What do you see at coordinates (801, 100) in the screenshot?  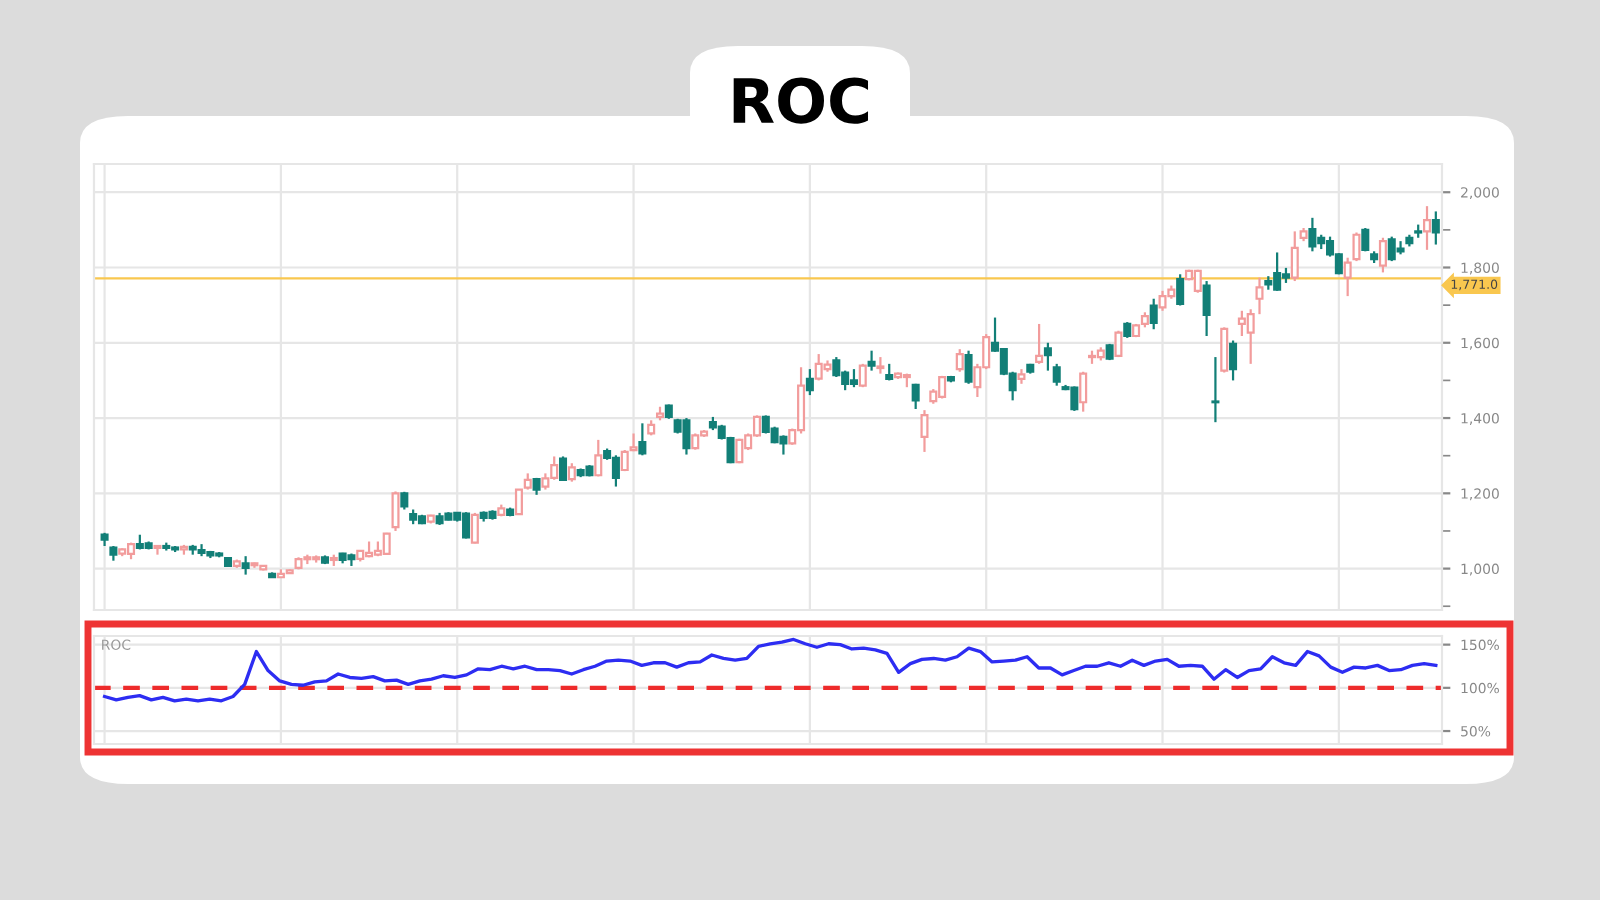 I see `chart-title: ROC` at bounding box center [801, 100].